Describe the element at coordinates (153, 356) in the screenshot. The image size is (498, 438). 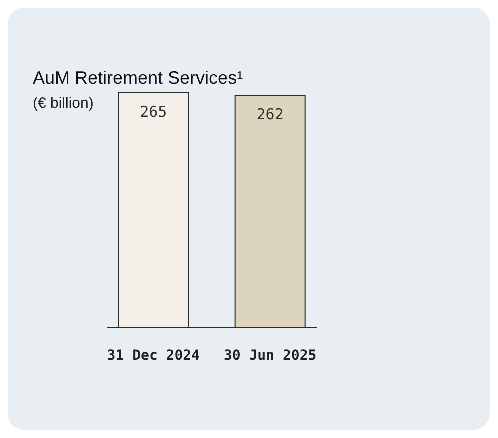
I see `x-tick-label: 31 Dec 2024` at that location.